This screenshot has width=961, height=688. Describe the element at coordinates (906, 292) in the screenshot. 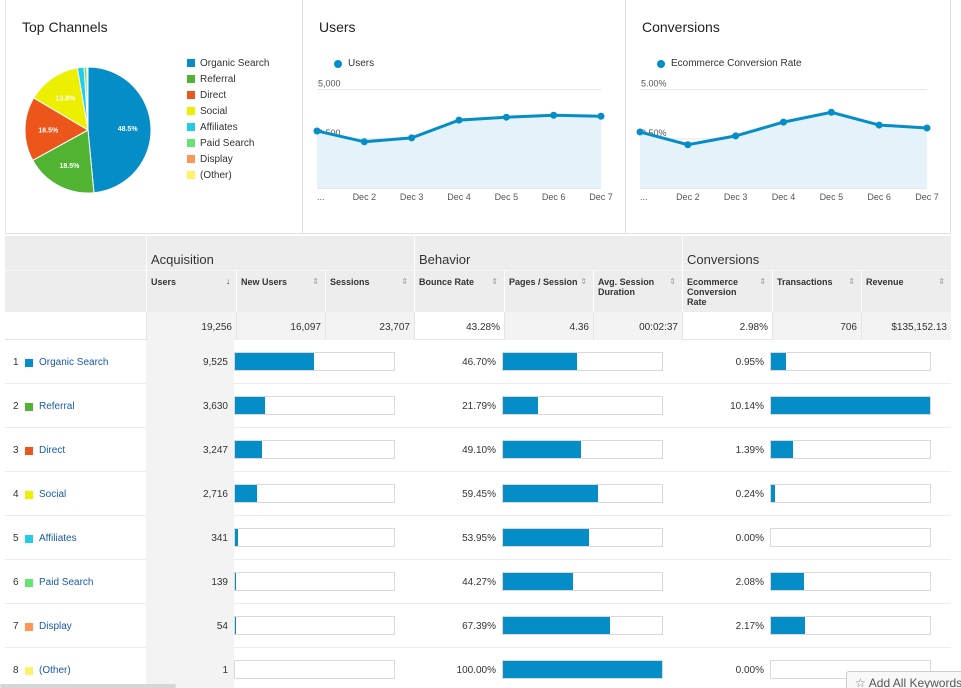

I see `header-revenue: Revenue ⇕` at that location.